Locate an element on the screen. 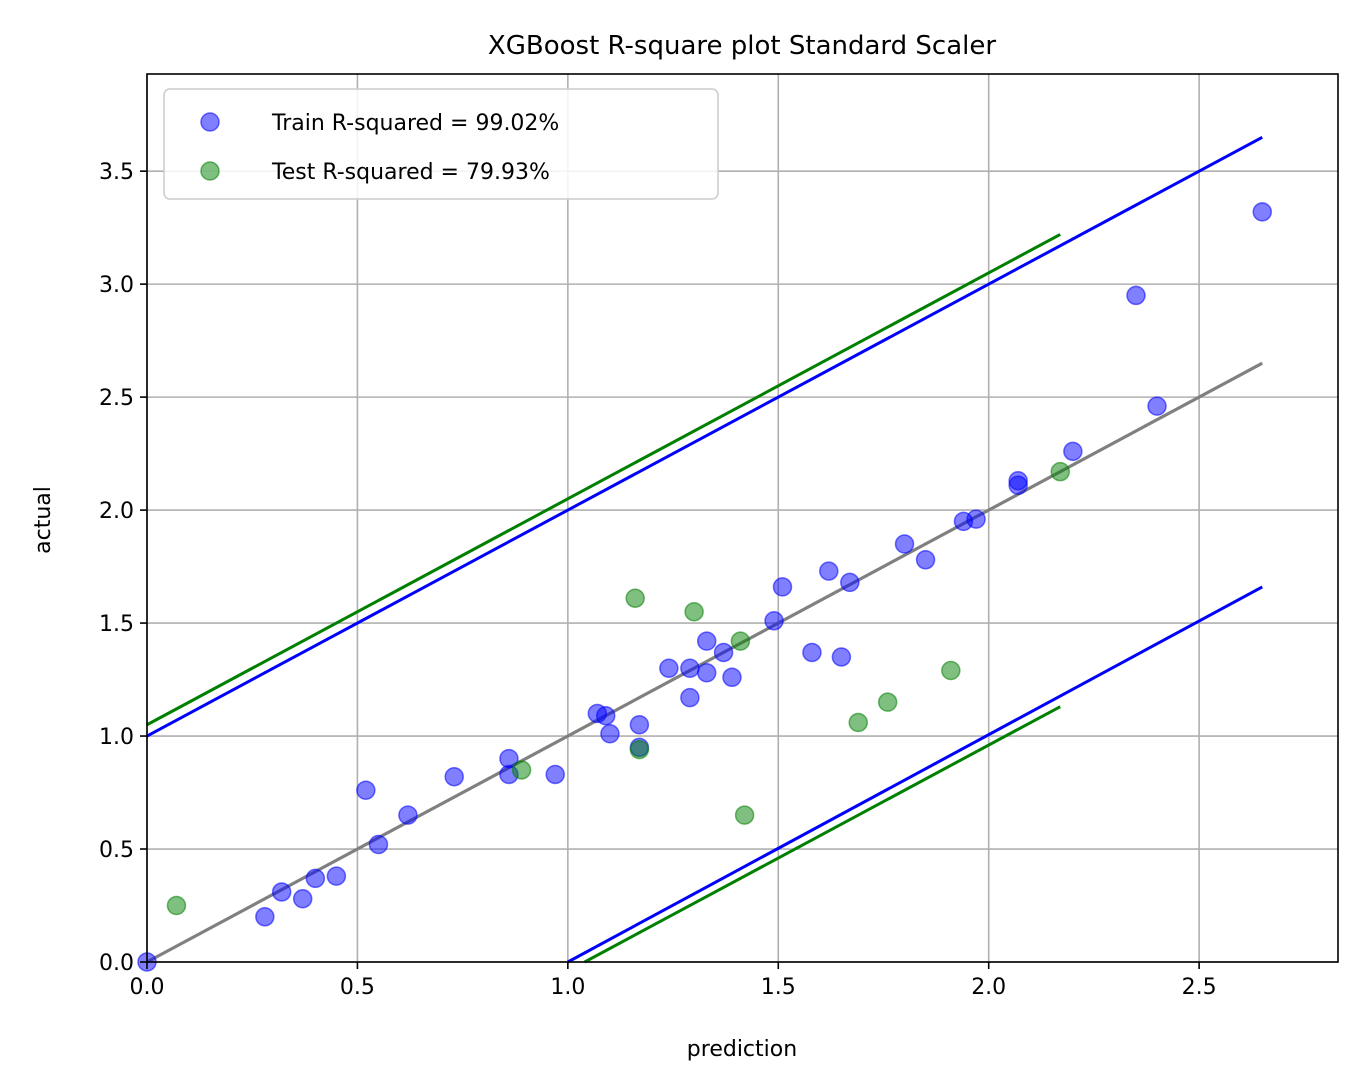 Image resolution: width=1360 pixels, height=1088 pixels. y-tick-label: 1.0 is located at coordinates (116, 737).